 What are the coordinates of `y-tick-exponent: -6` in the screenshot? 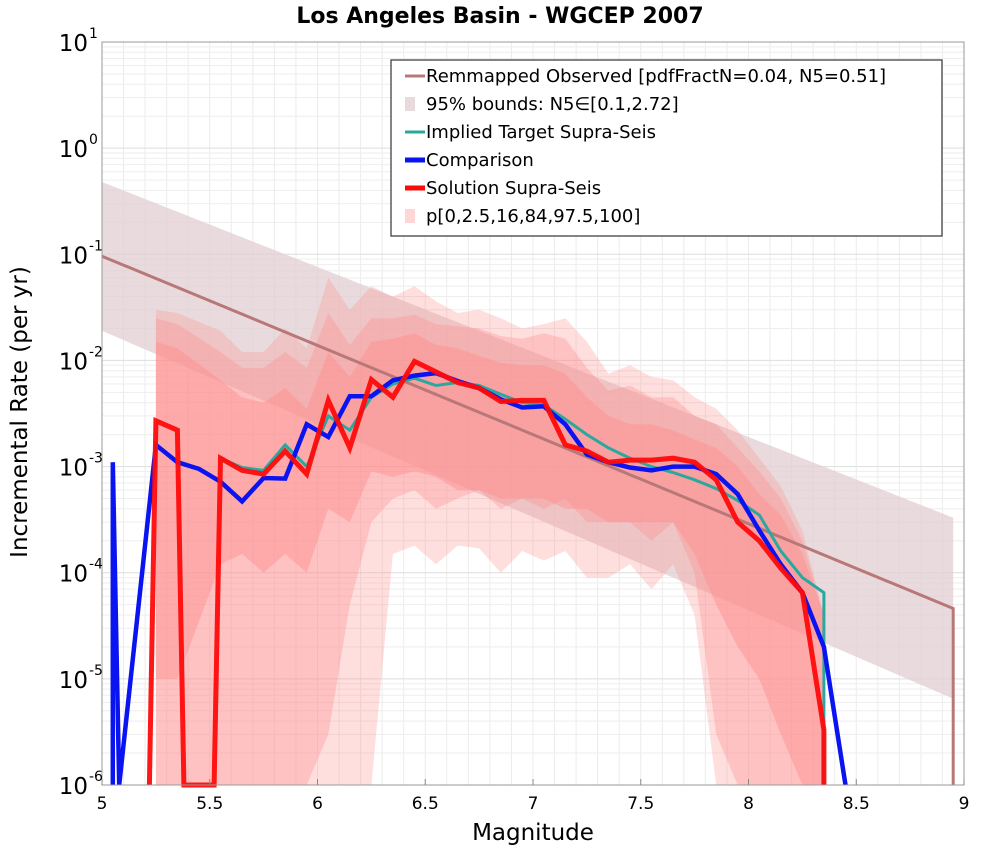 It's located at (96, 777).